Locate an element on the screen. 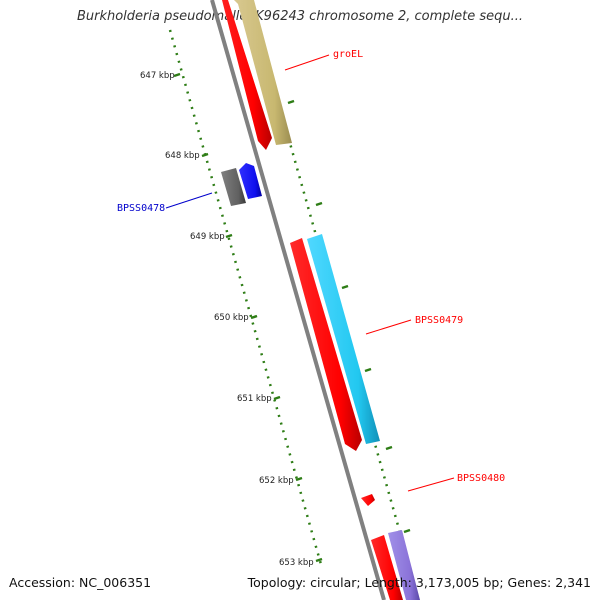  gene-tan-cds is located at coordinates (263, 72).